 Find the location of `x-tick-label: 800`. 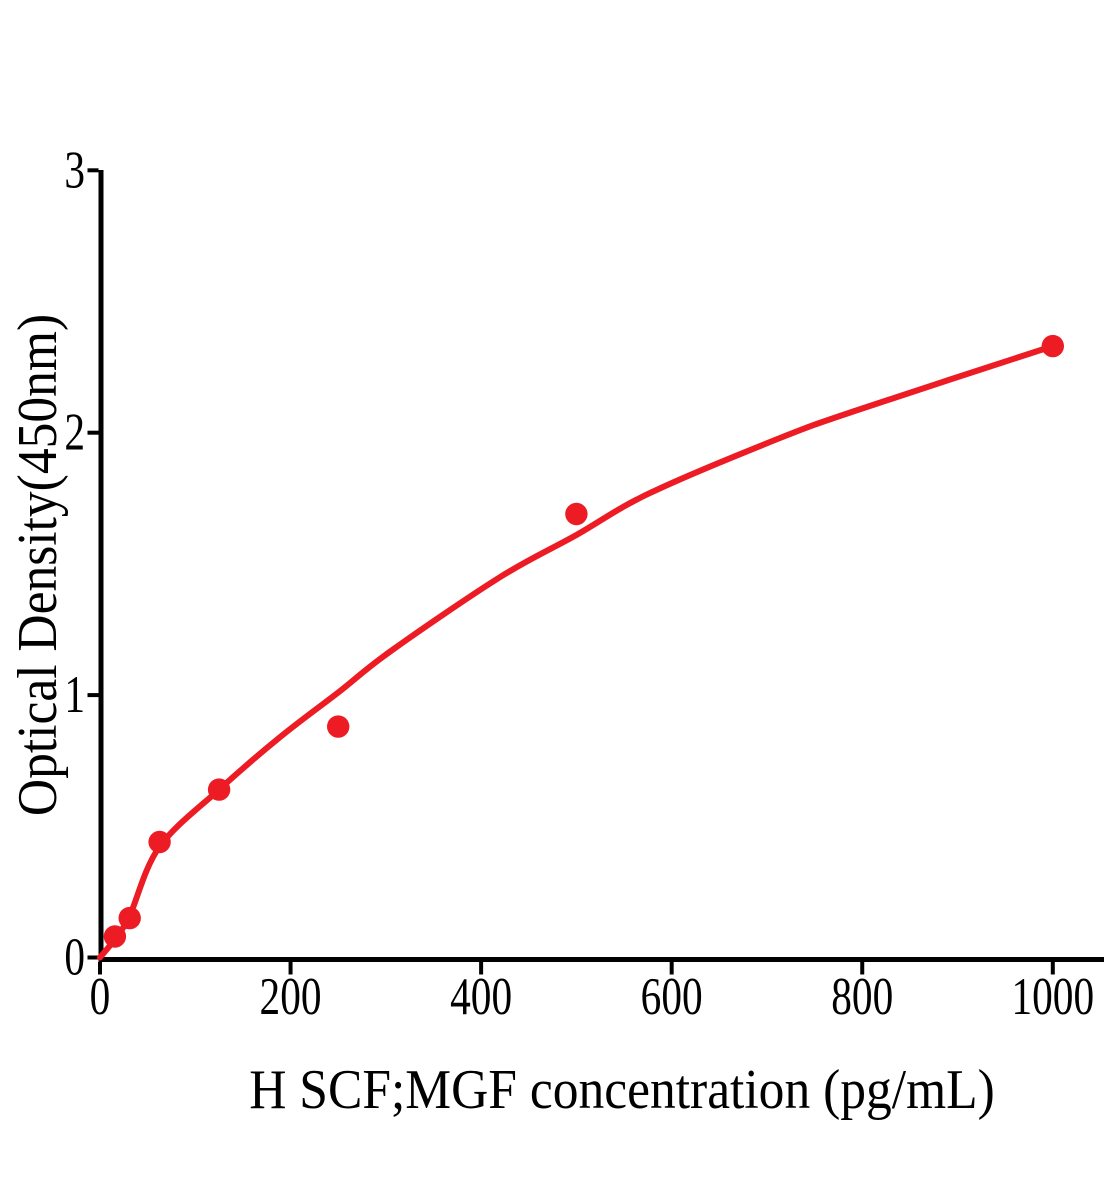

x-tick-label: 800 is located at coordinates (862, 997).